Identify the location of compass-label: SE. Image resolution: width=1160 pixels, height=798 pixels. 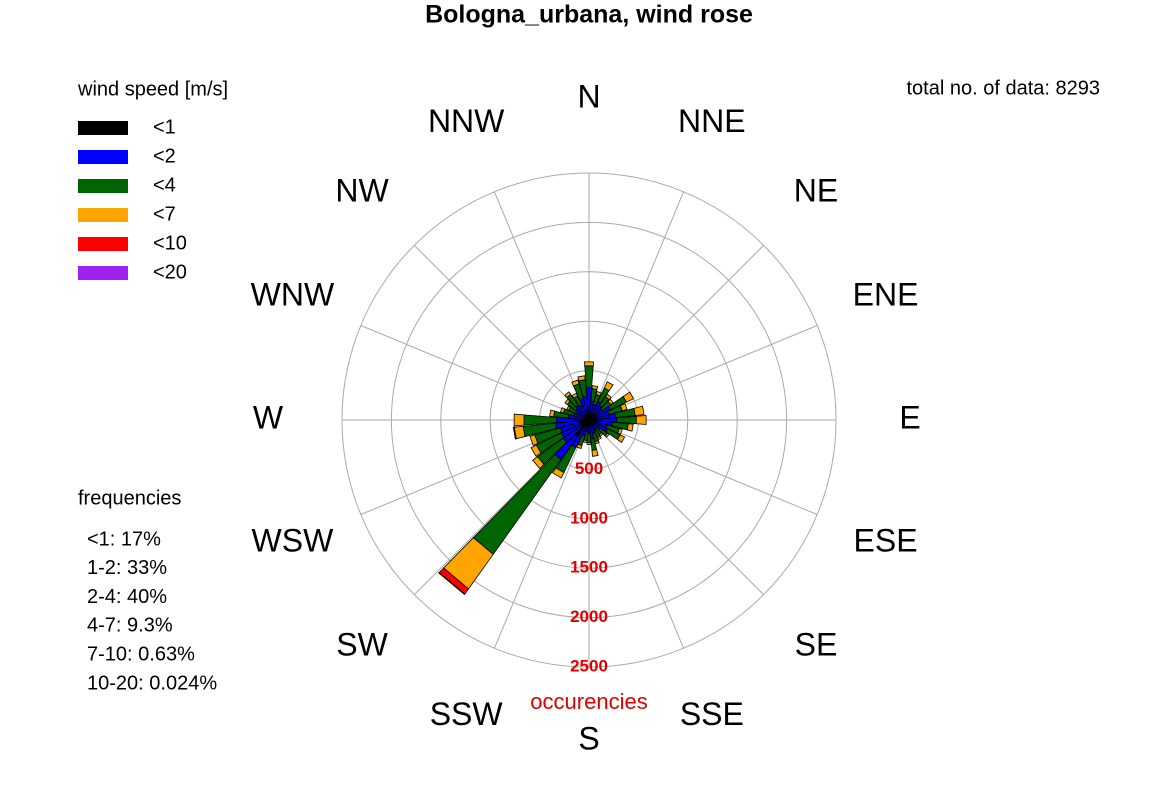
(816, 644).